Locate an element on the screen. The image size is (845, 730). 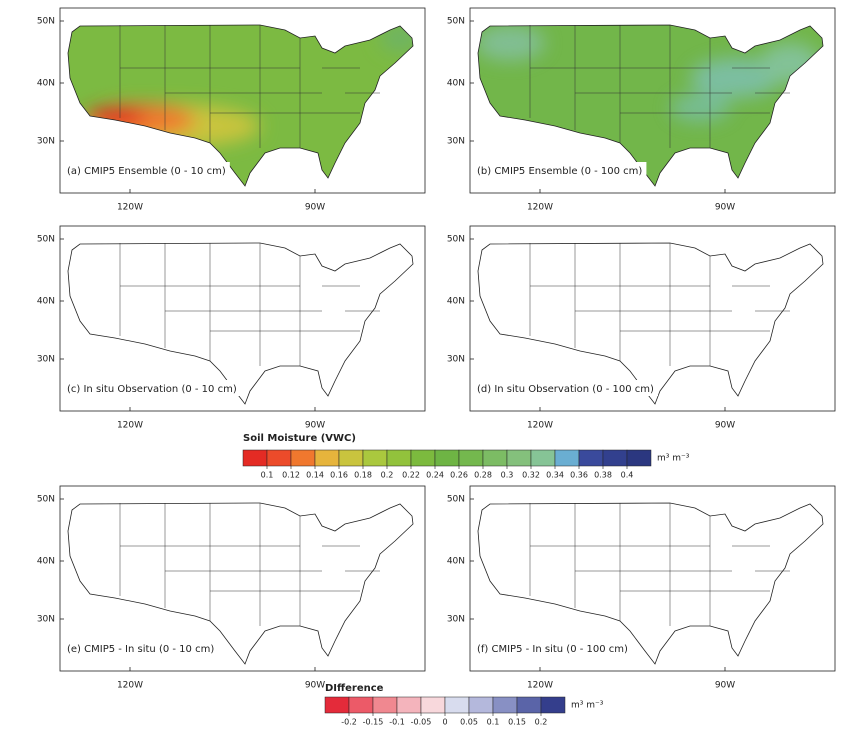
colorbar-tick-label: -0.2 is located at coordinates (349, 722).